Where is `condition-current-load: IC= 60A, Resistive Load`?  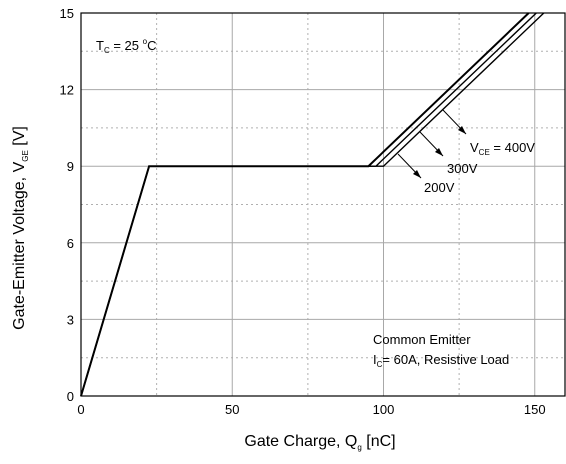 condition-current-load: IC= 60A, Resistive Load is located at coordinates (441, 360).